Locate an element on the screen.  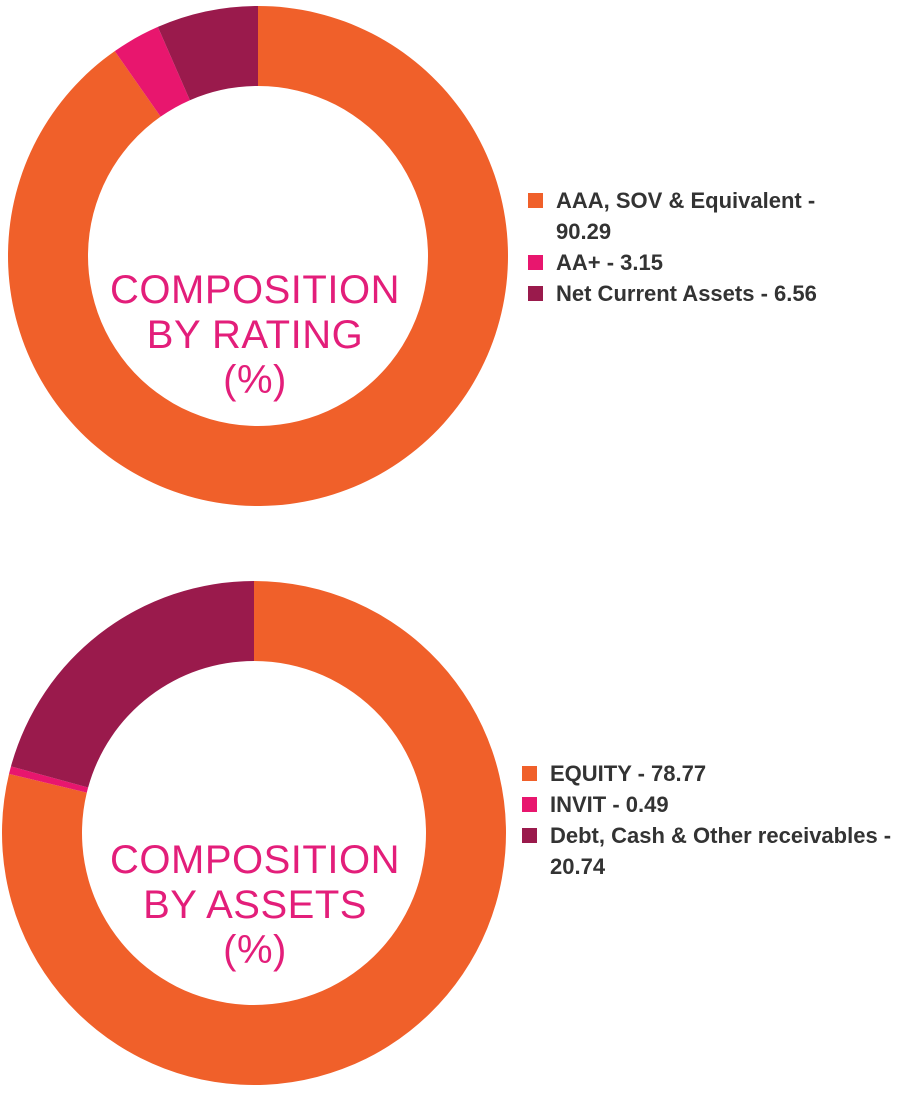
assets-title-line-3: (%) is located at coordinates (255, 949).